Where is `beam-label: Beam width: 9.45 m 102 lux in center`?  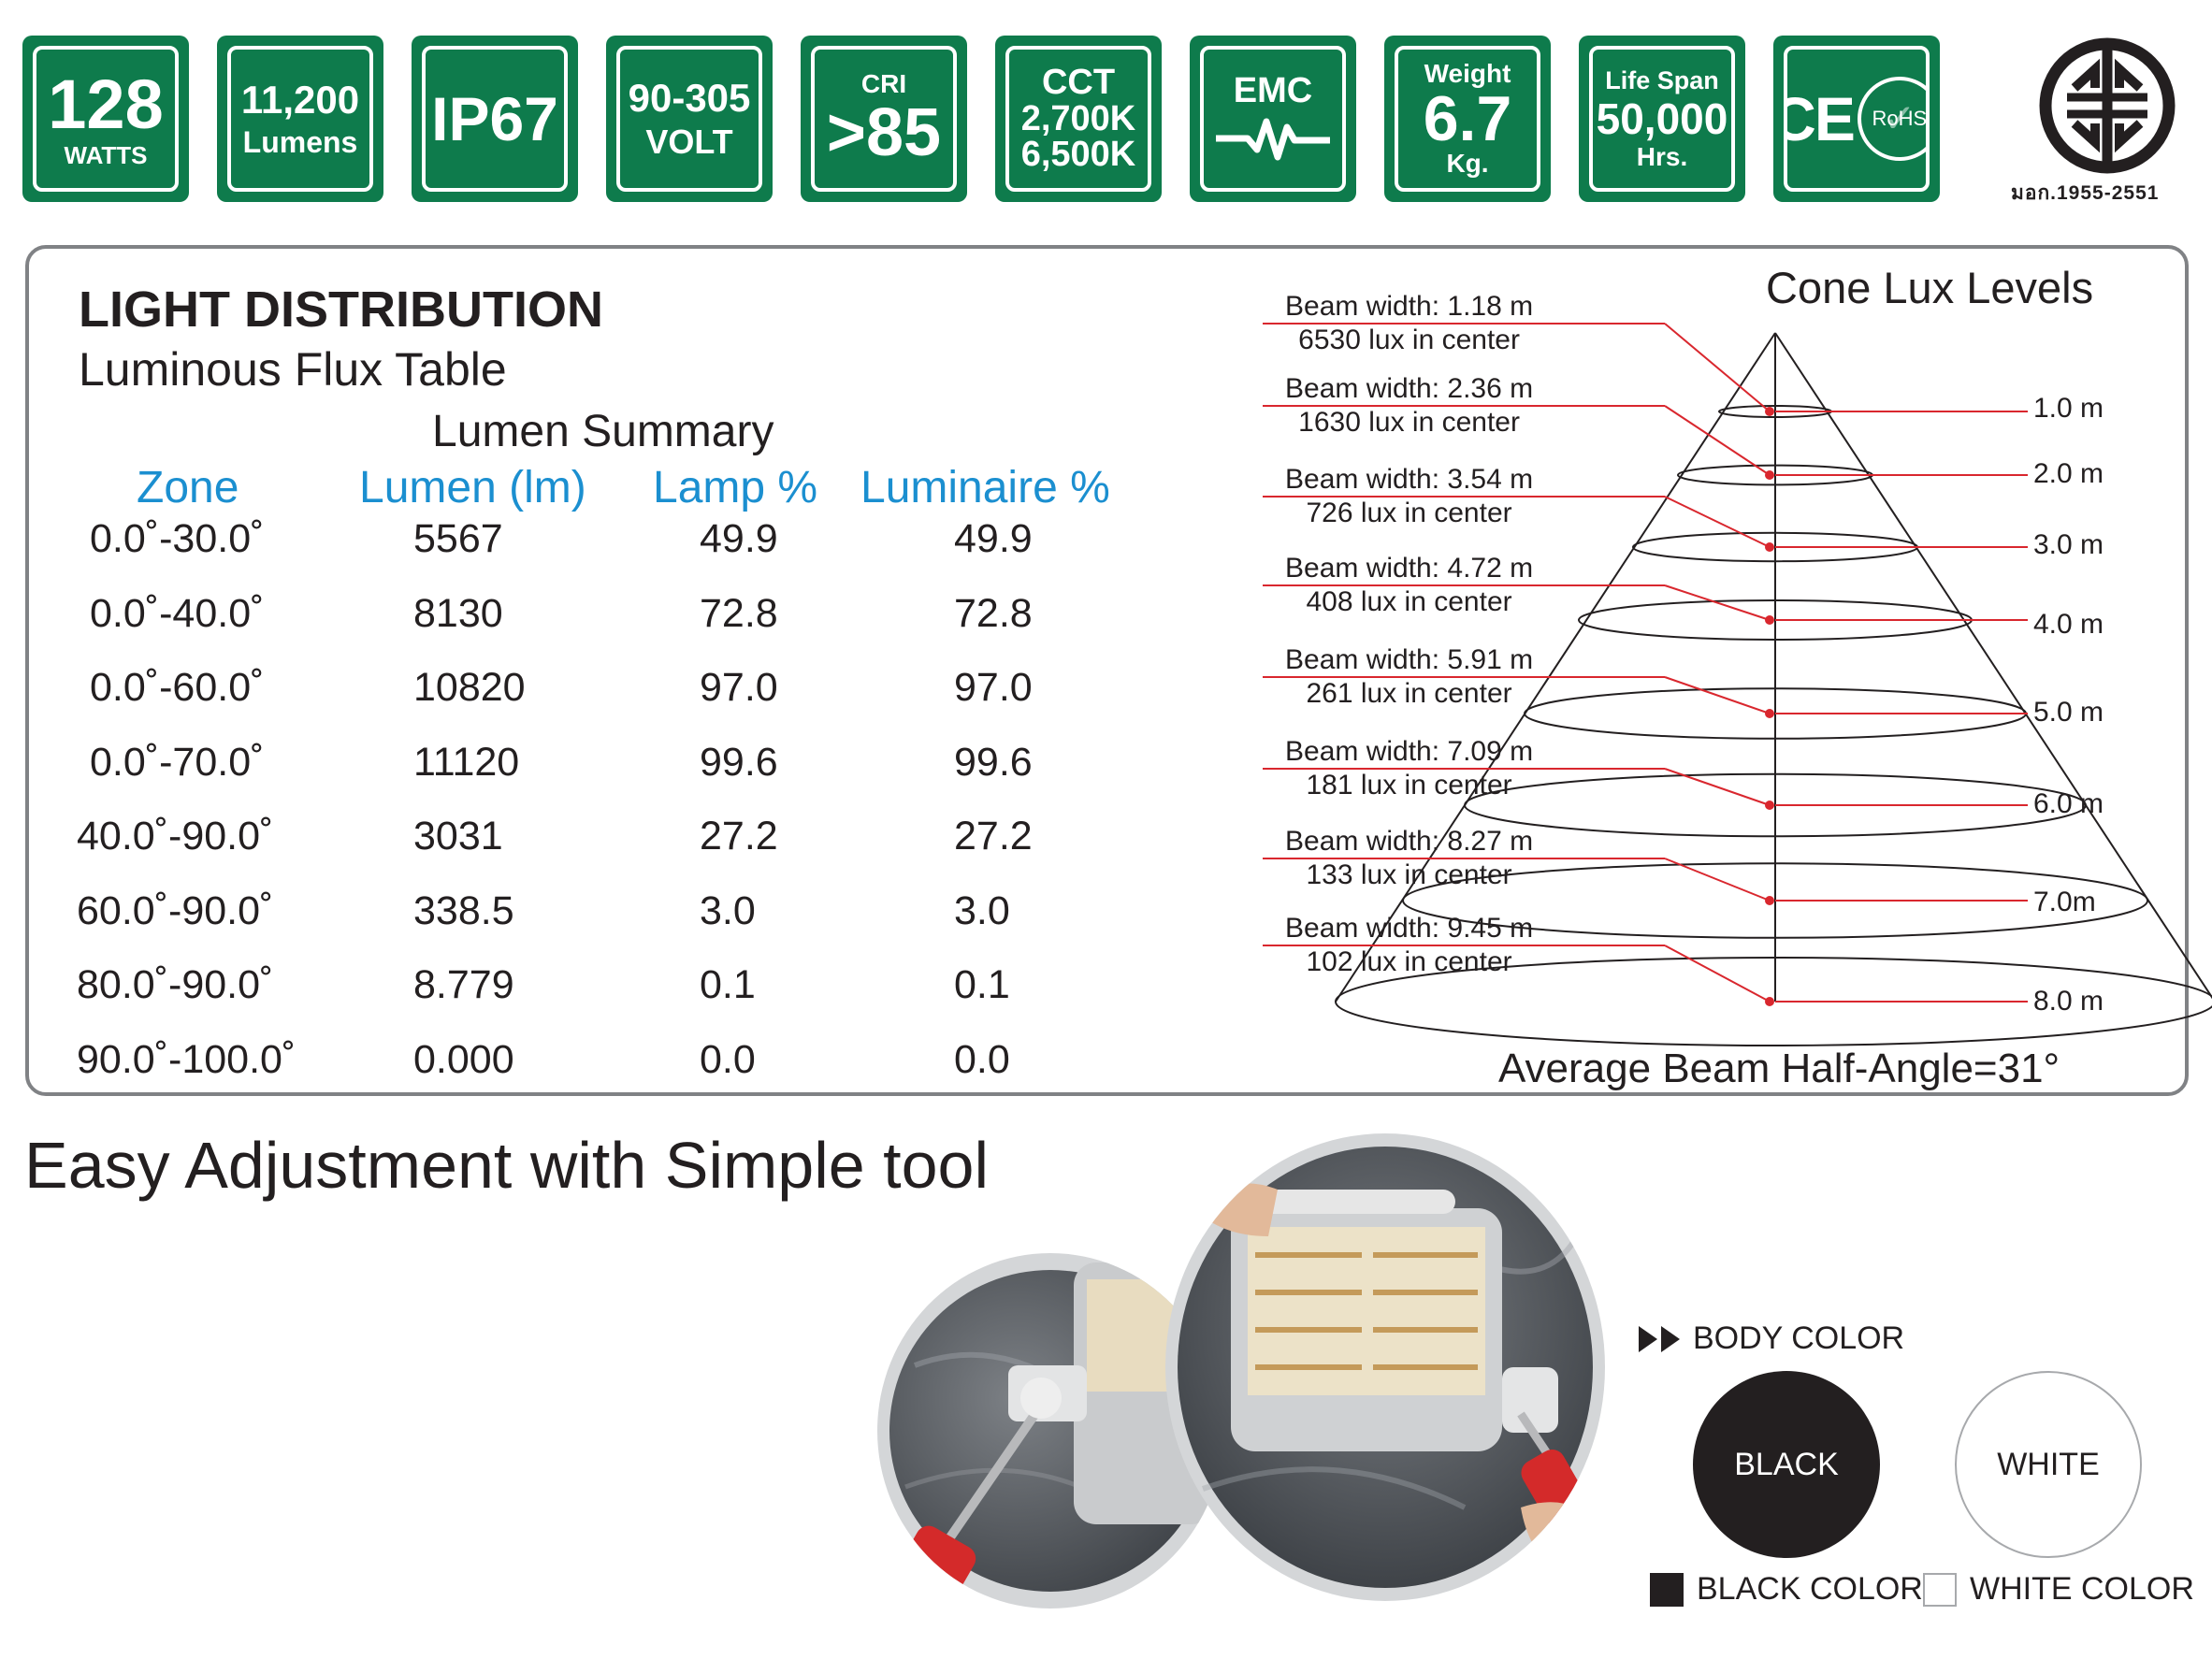 beam-label: Beam width: 9.45 m 102 lux in center is located at coordinates (1409, 945).